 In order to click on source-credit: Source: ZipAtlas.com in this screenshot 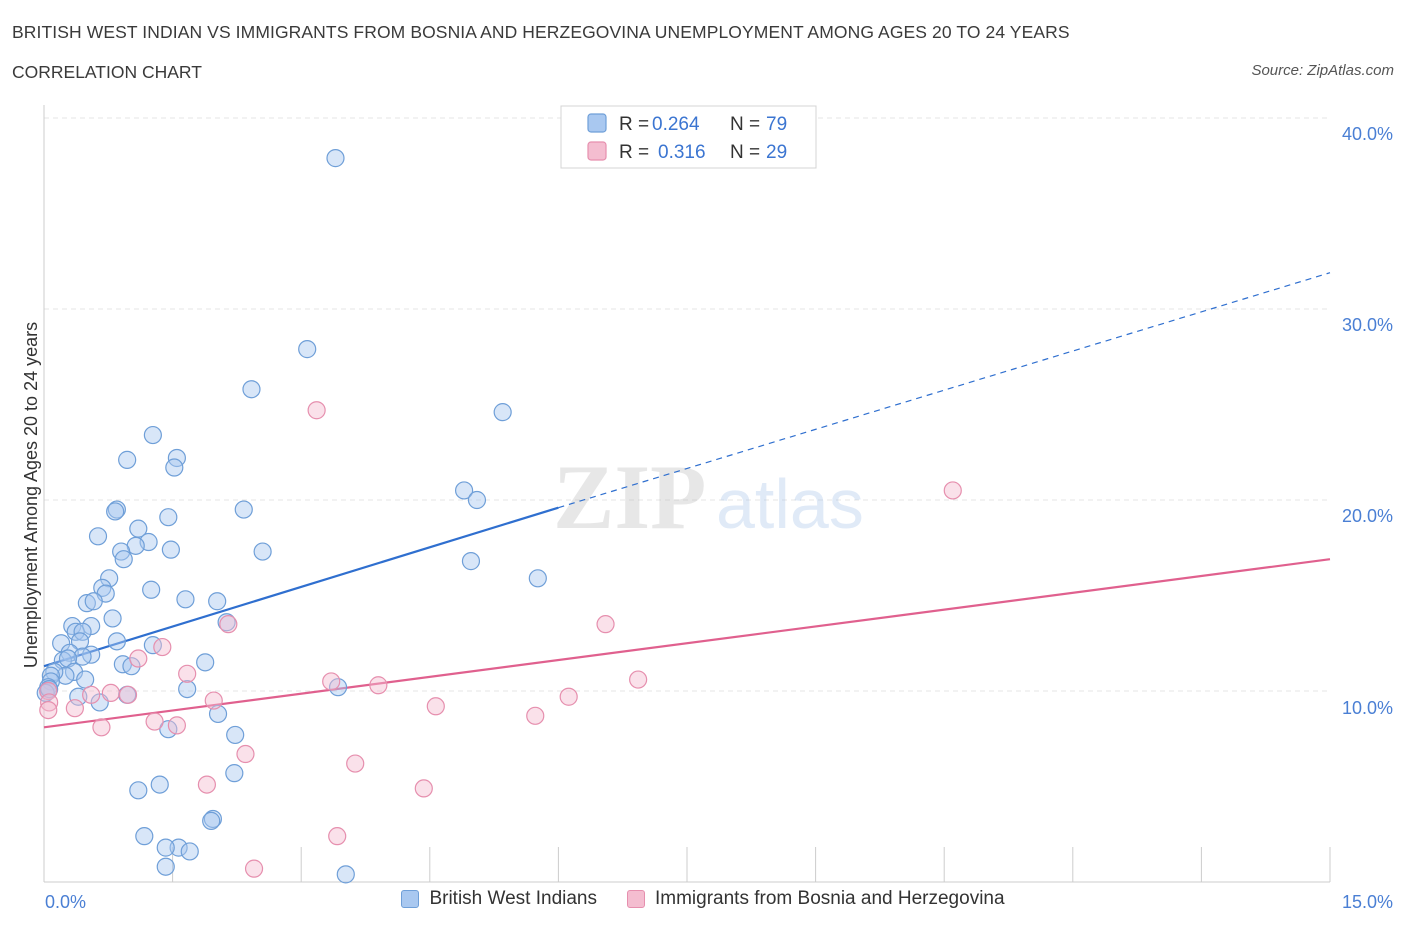, I will do `click(1322, 70)`.